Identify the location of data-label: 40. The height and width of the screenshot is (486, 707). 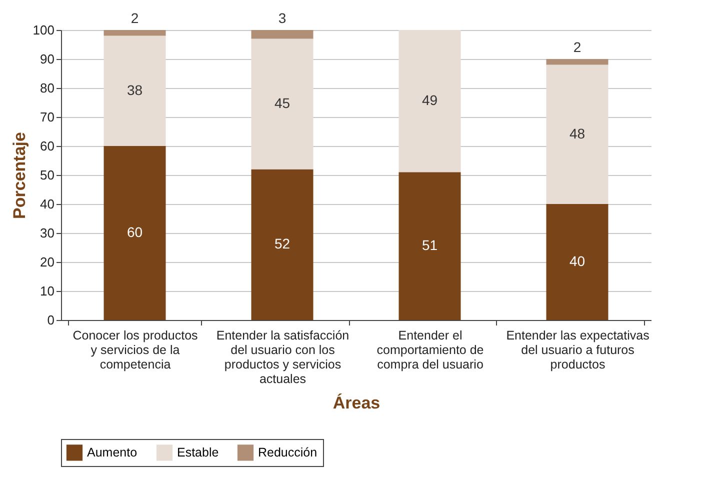
(577, 261).